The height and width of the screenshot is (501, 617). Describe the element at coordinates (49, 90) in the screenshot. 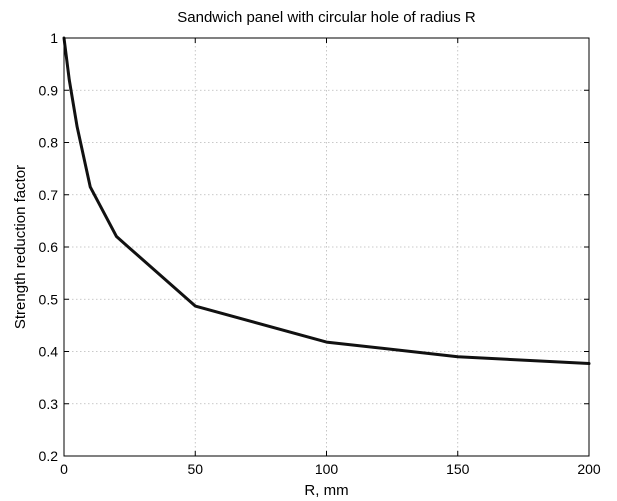

I see `y-tick-label: 0.9` at that location.